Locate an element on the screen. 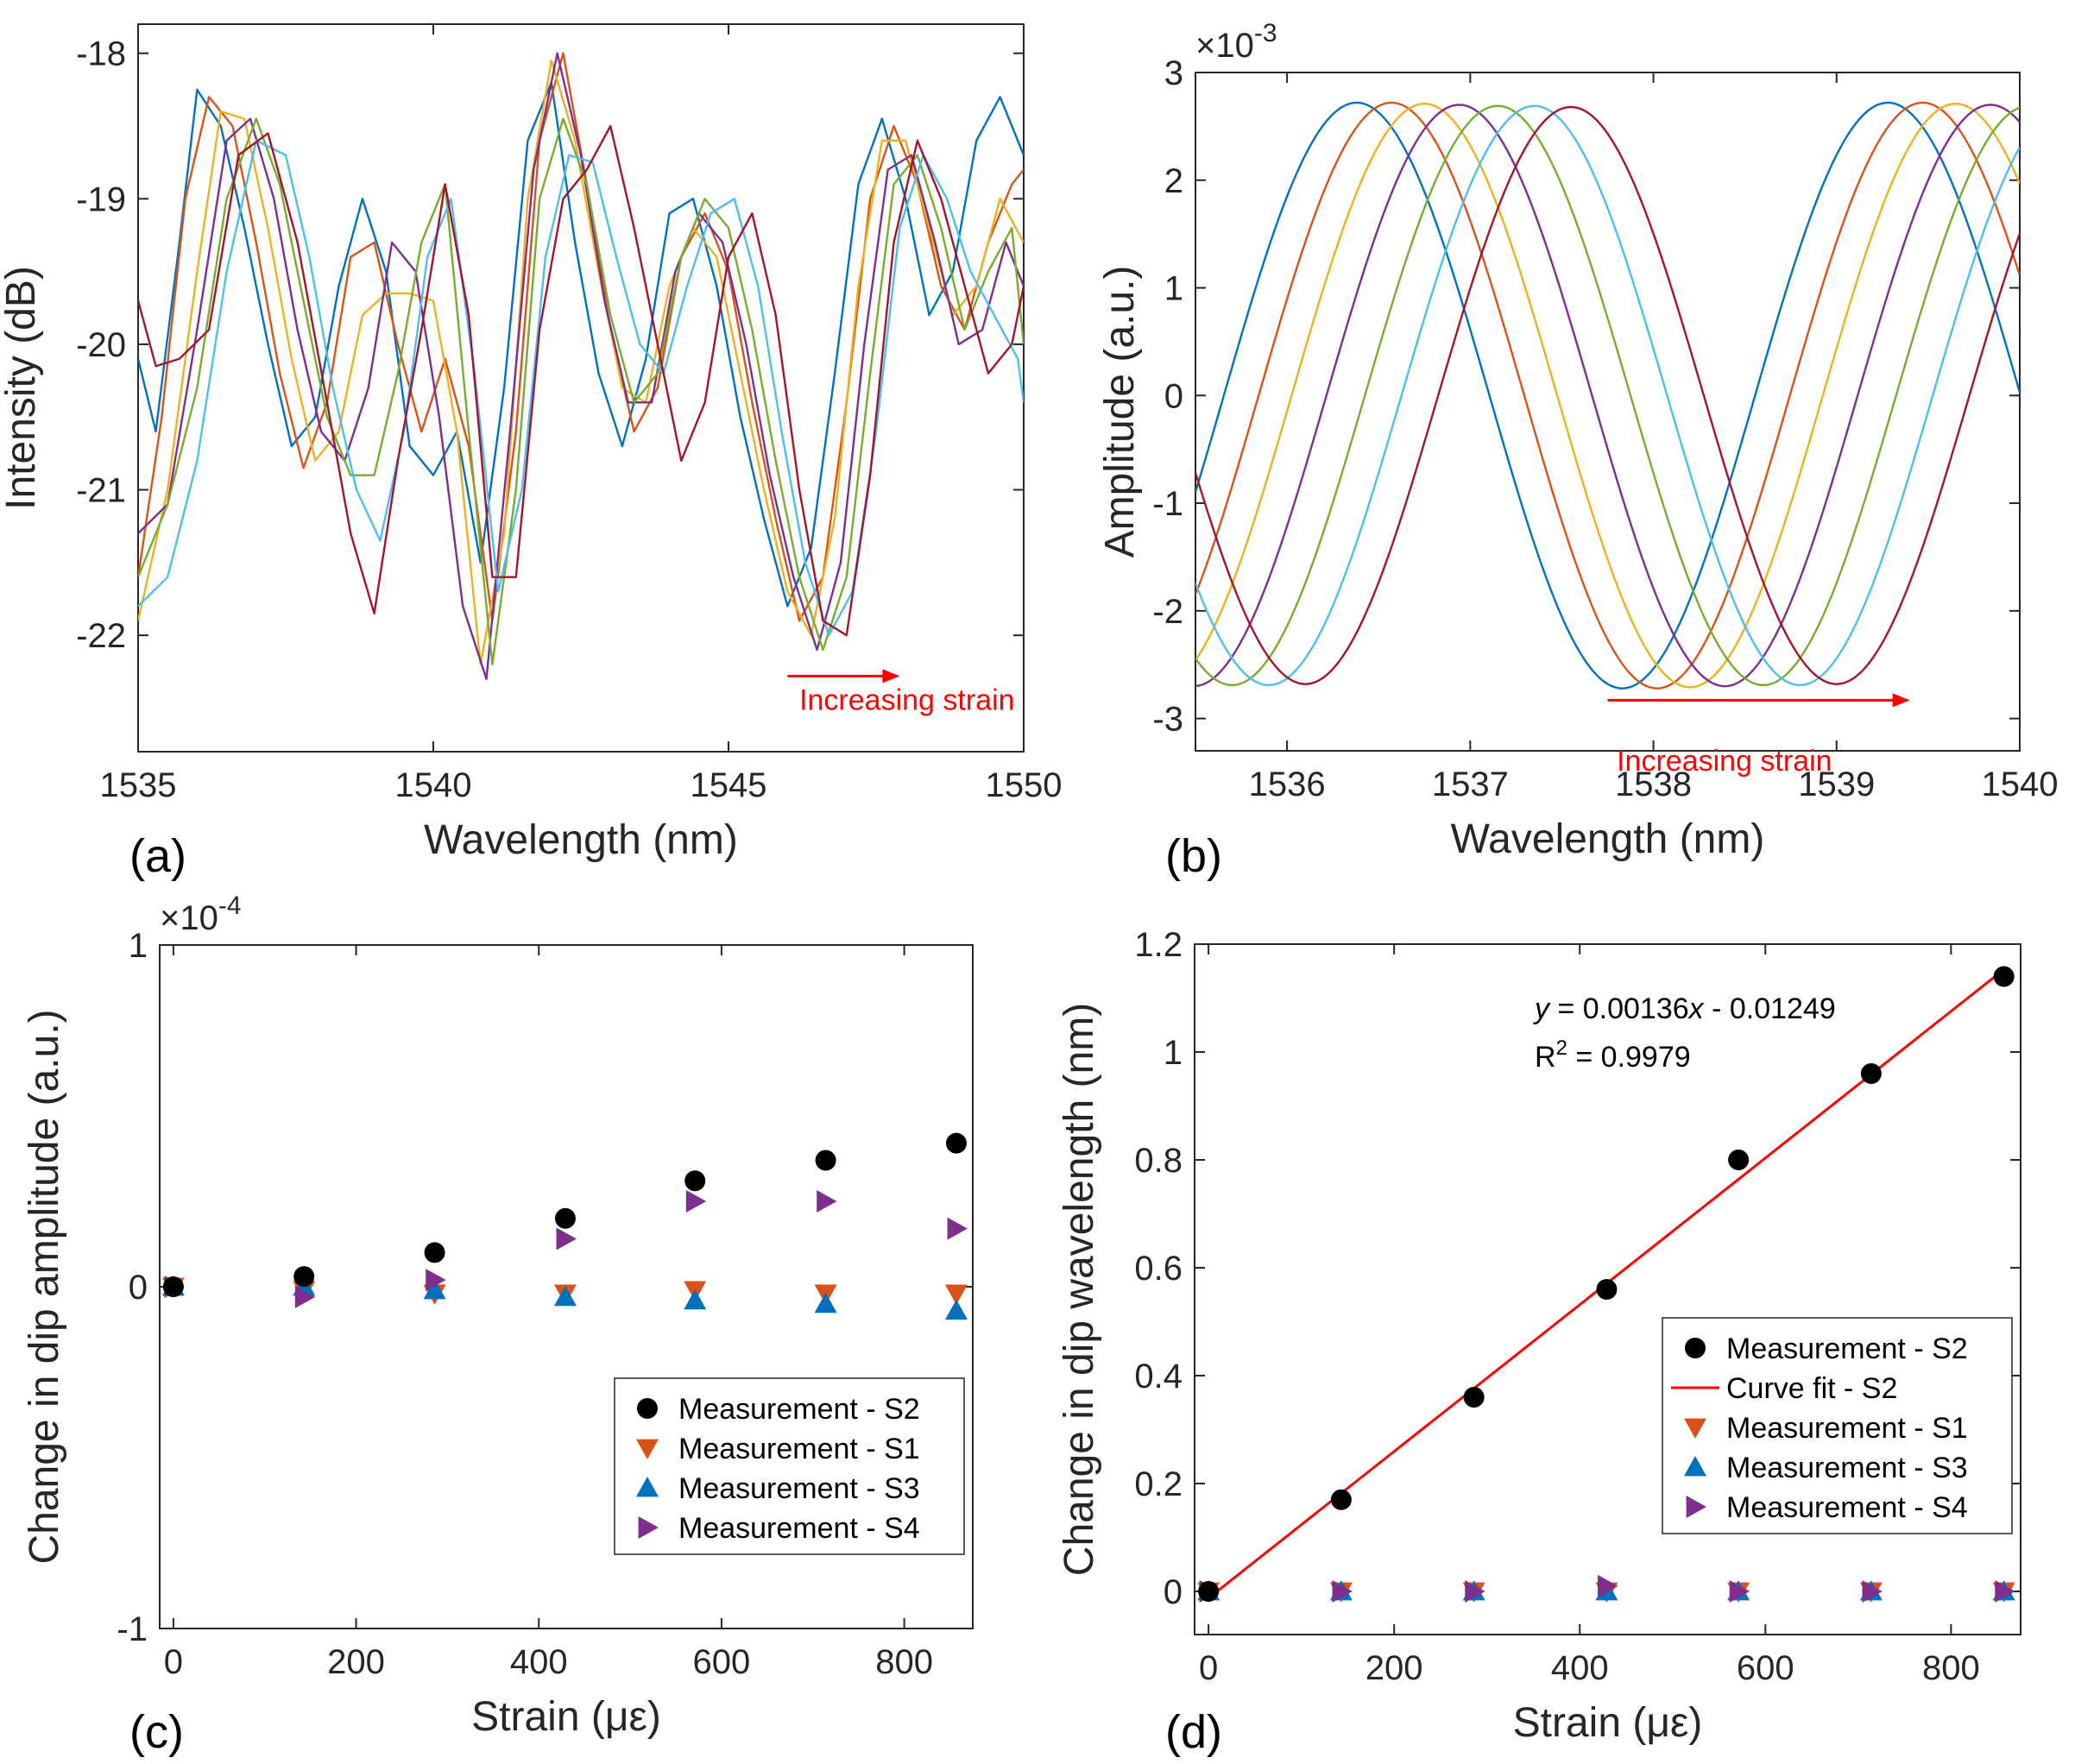 The width and height of the screenshot is (2075, 1764). y-tick-label: 2 is located at coordinates (1173, 181).